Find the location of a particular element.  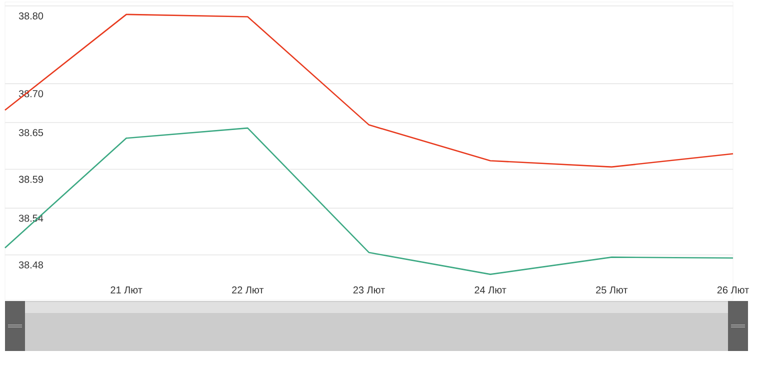

y-tick-label: 38.80 is located at coordinates (31, 16).